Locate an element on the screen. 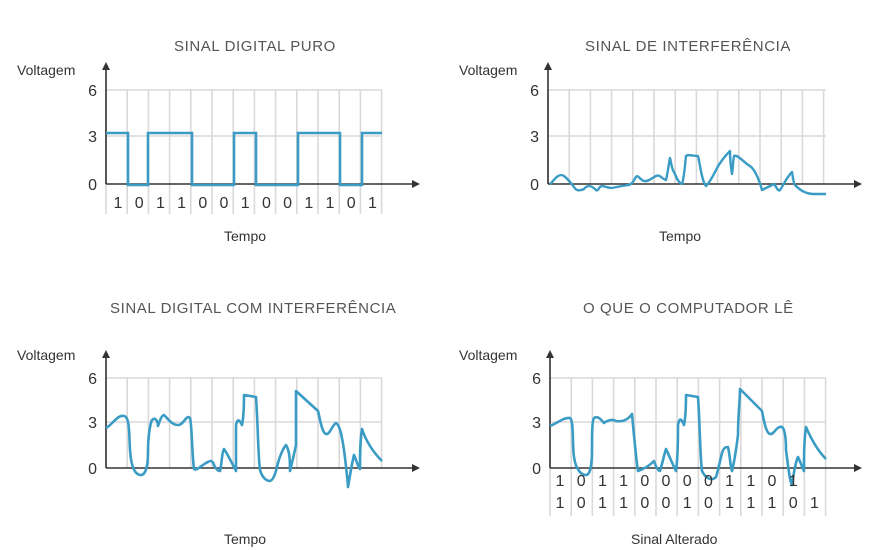 The width and height of the screenshot is (880, 550). chart-digital-with-interference: 6 3 0 is located at coordinates (254, 419).